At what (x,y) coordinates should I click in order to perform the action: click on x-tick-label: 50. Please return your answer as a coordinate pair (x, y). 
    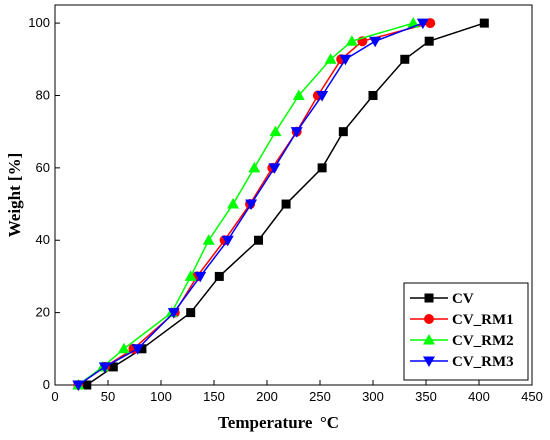
    Looking at the image, I should click on (108, 396).